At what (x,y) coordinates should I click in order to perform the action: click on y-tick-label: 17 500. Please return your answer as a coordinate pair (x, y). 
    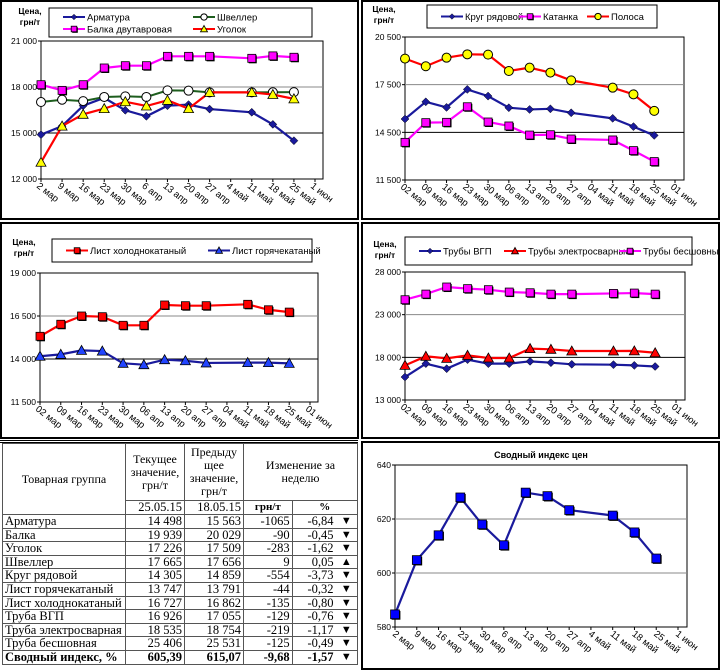
    Looking at the image, I should click on (388, 85).